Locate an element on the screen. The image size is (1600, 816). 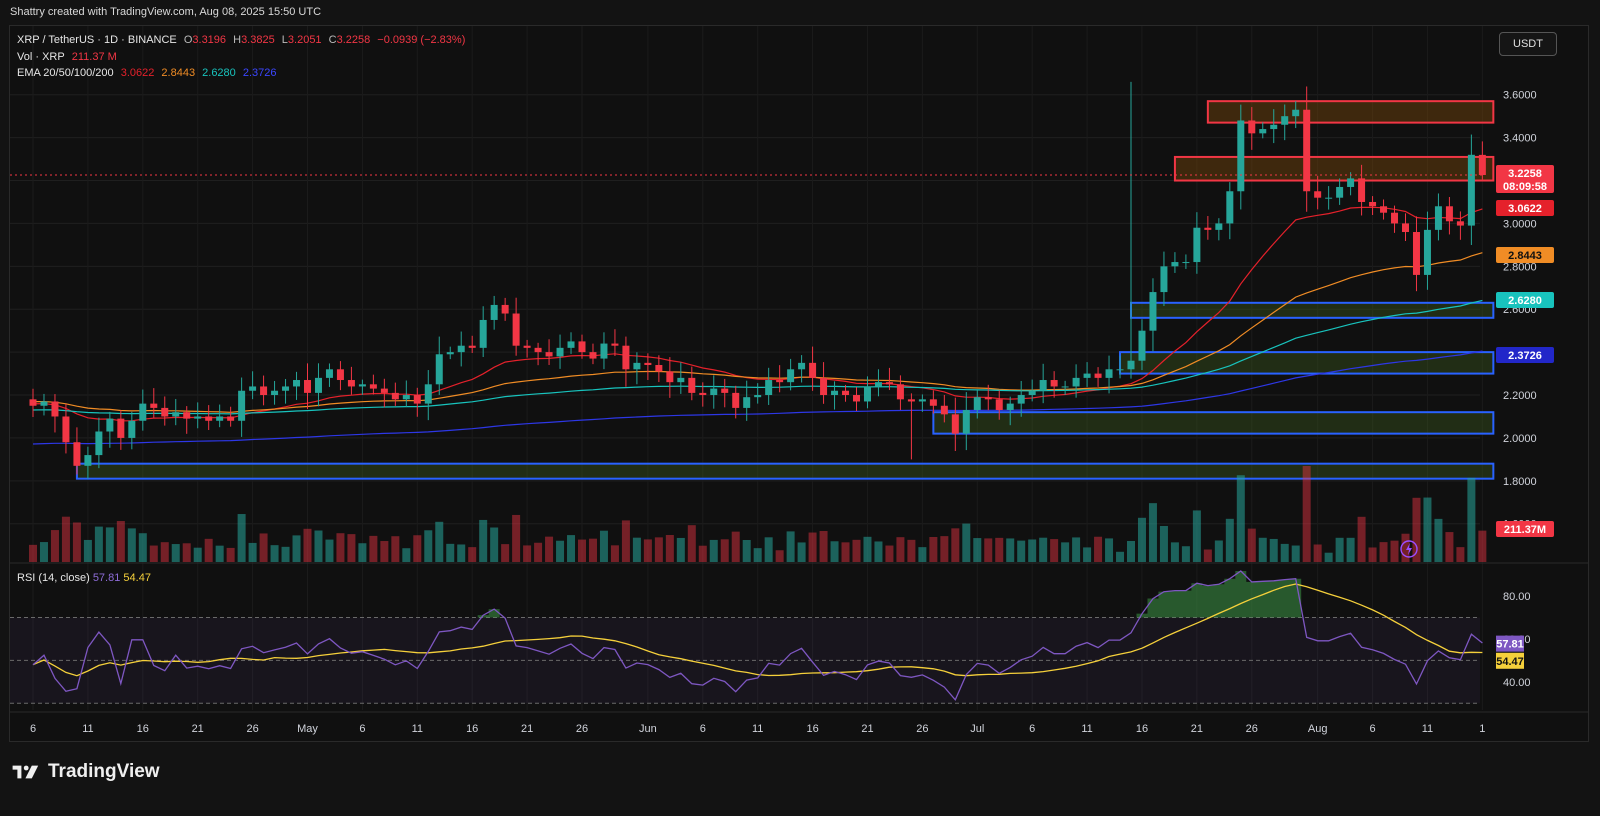
ema100-badge-text: 2.6280 is located at coordinates (1525, 301).